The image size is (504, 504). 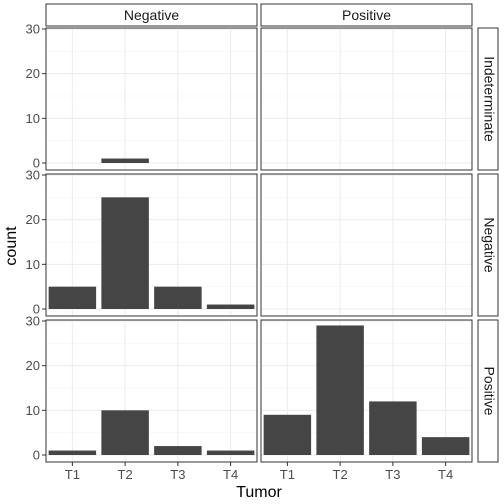 I want to click on bar-positive-negative-t4, so click(x=230, y=452).